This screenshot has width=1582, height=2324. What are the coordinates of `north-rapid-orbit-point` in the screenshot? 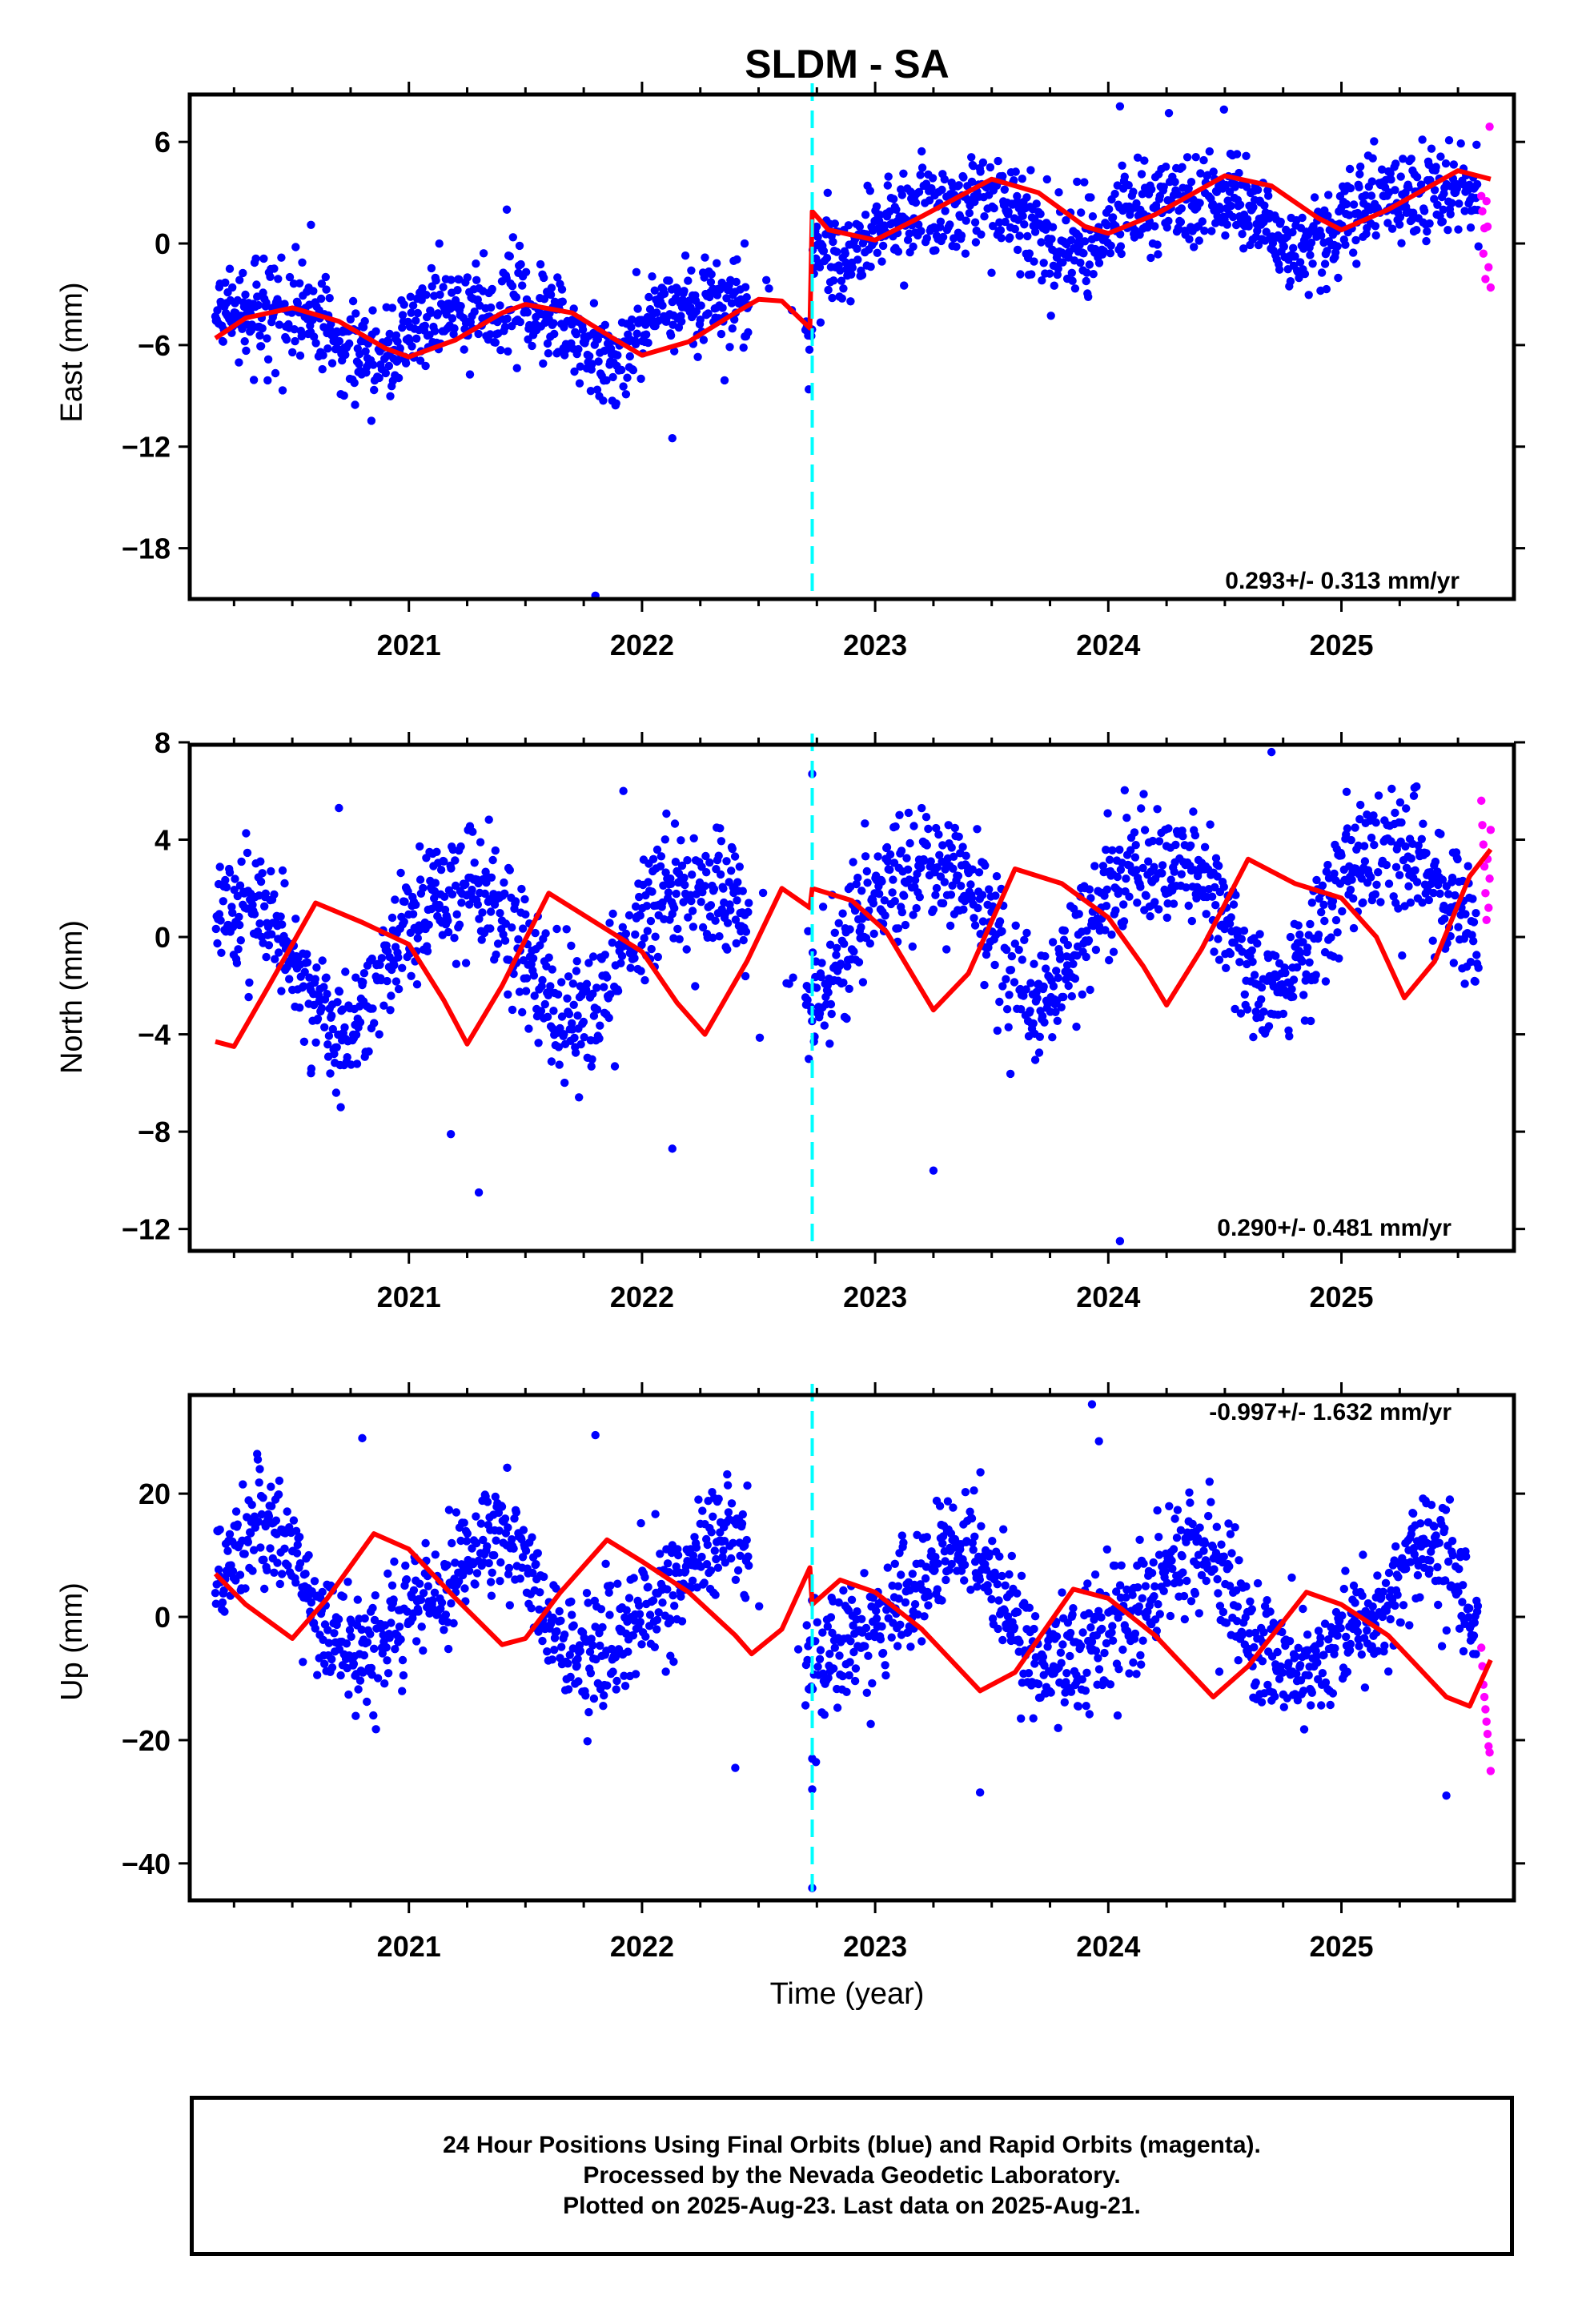 It's located at (1483, 826).